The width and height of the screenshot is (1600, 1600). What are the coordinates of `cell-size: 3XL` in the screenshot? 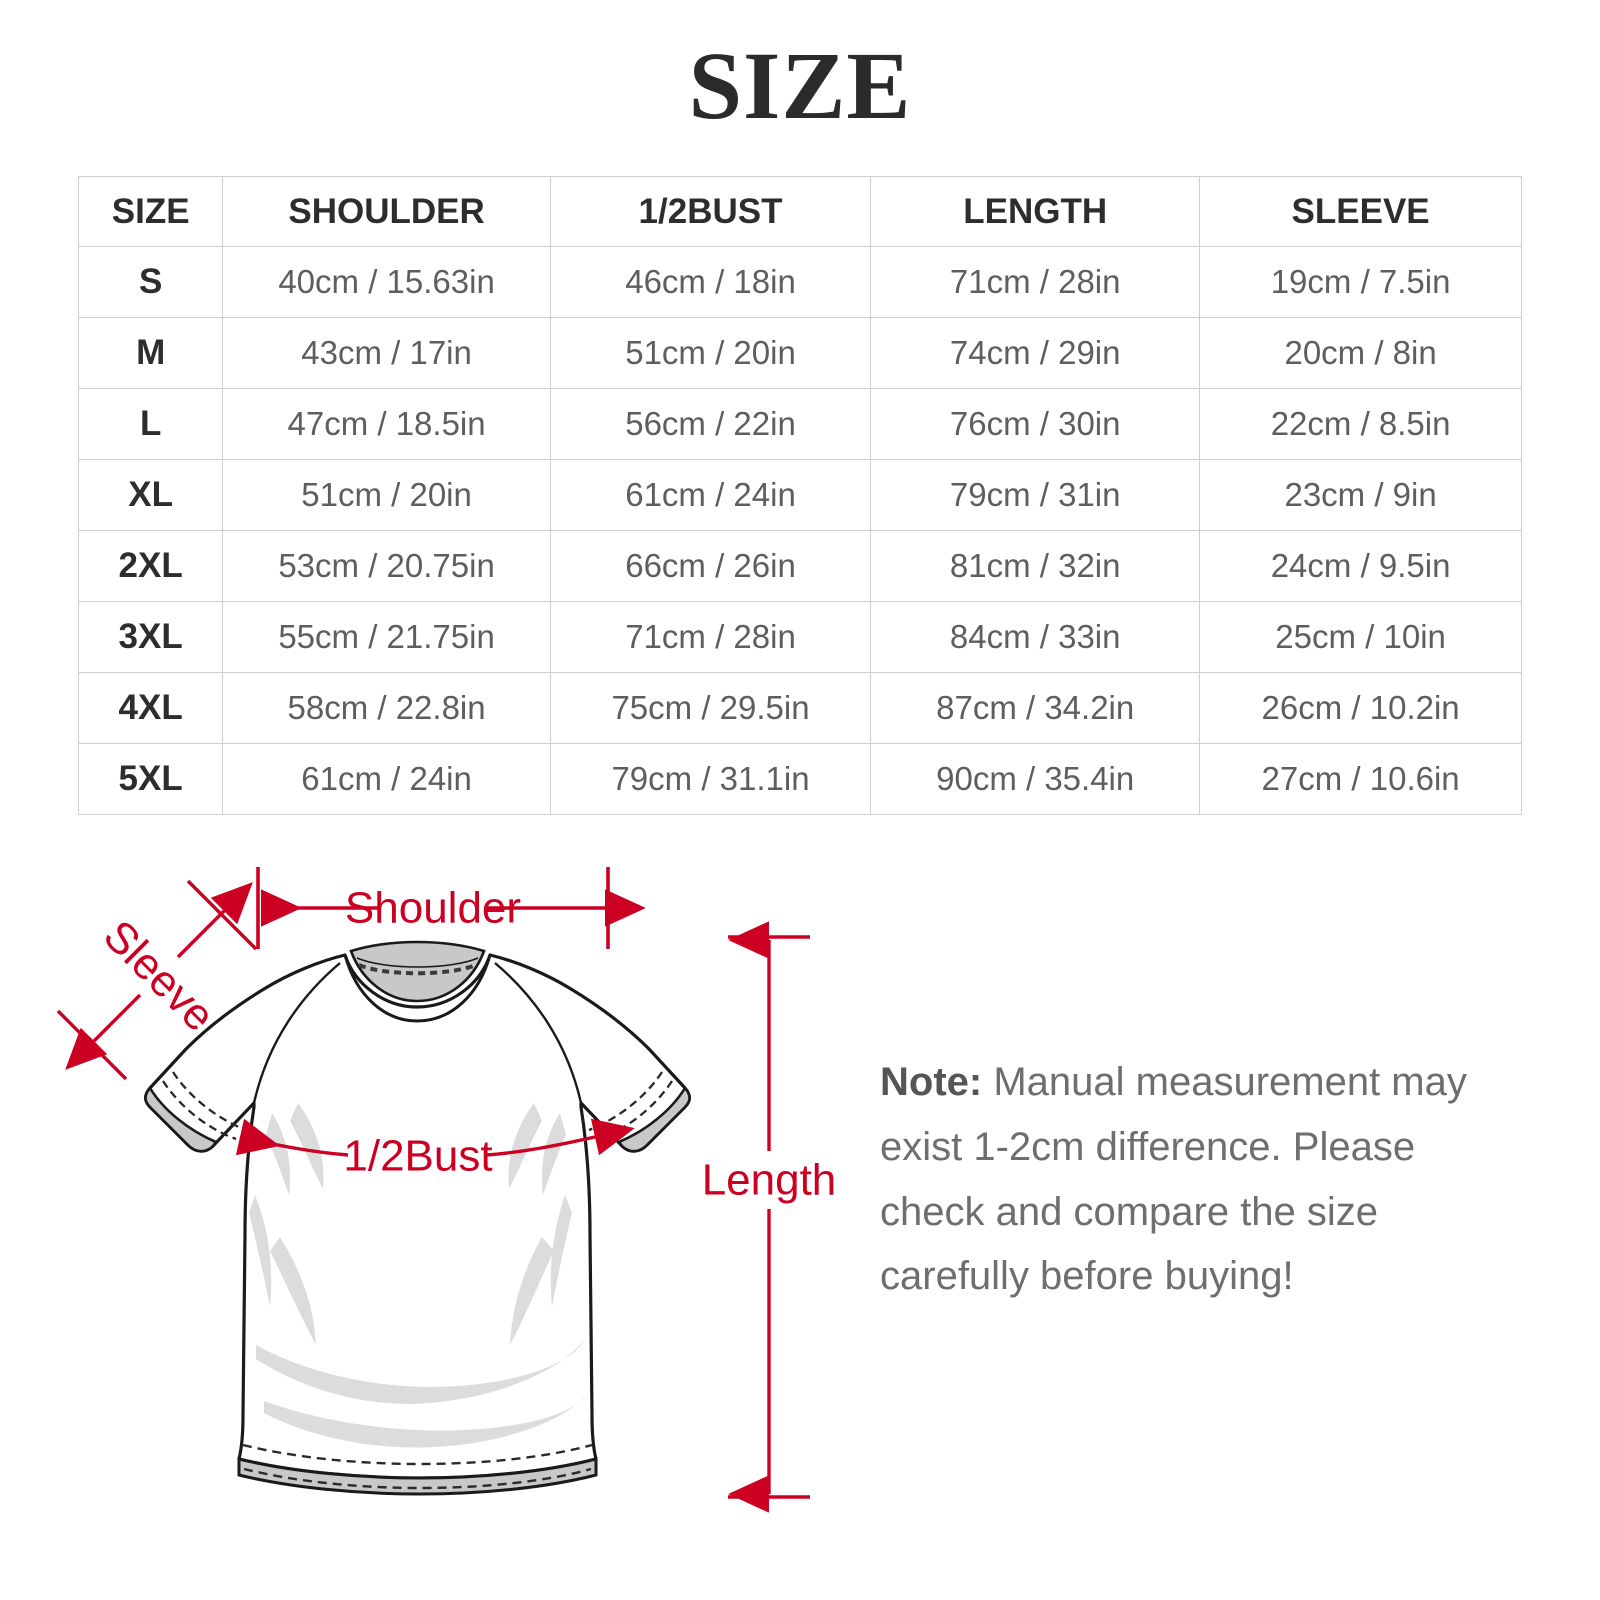 It's located at (150, 637).